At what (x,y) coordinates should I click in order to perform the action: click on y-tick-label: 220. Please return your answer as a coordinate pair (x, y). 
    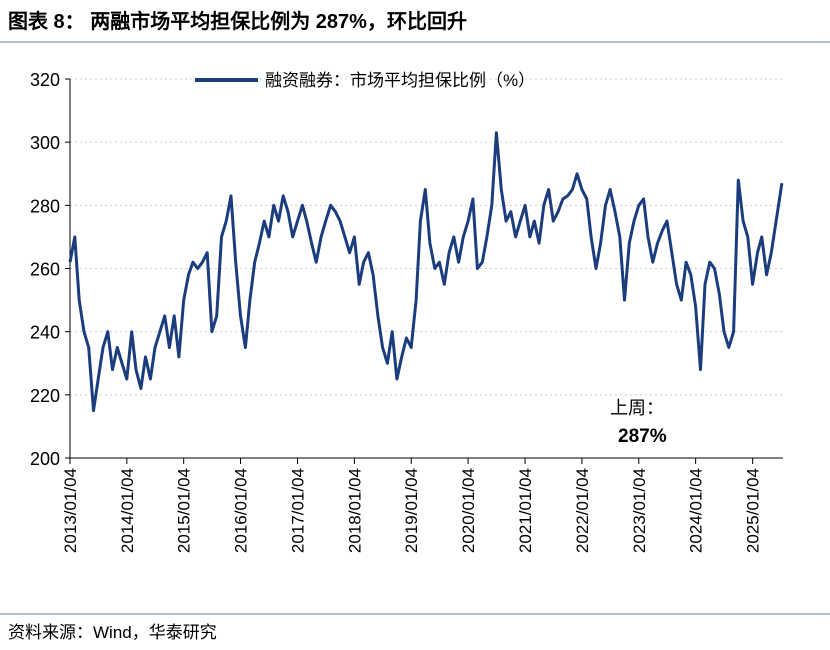
    Looking at the image, I should click on (45, 396).